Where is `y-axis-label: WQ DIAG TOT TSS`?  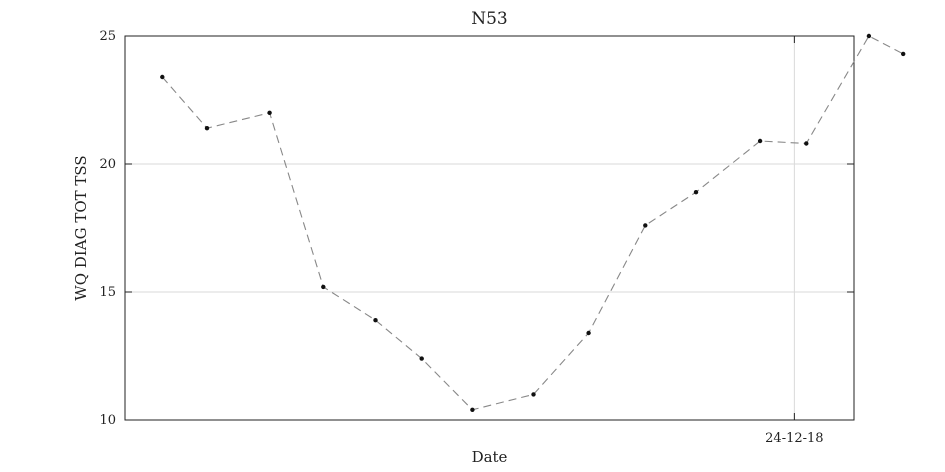 y-axis-label: WQ DIAG TOT TSS is located at coordinates (81, 227).